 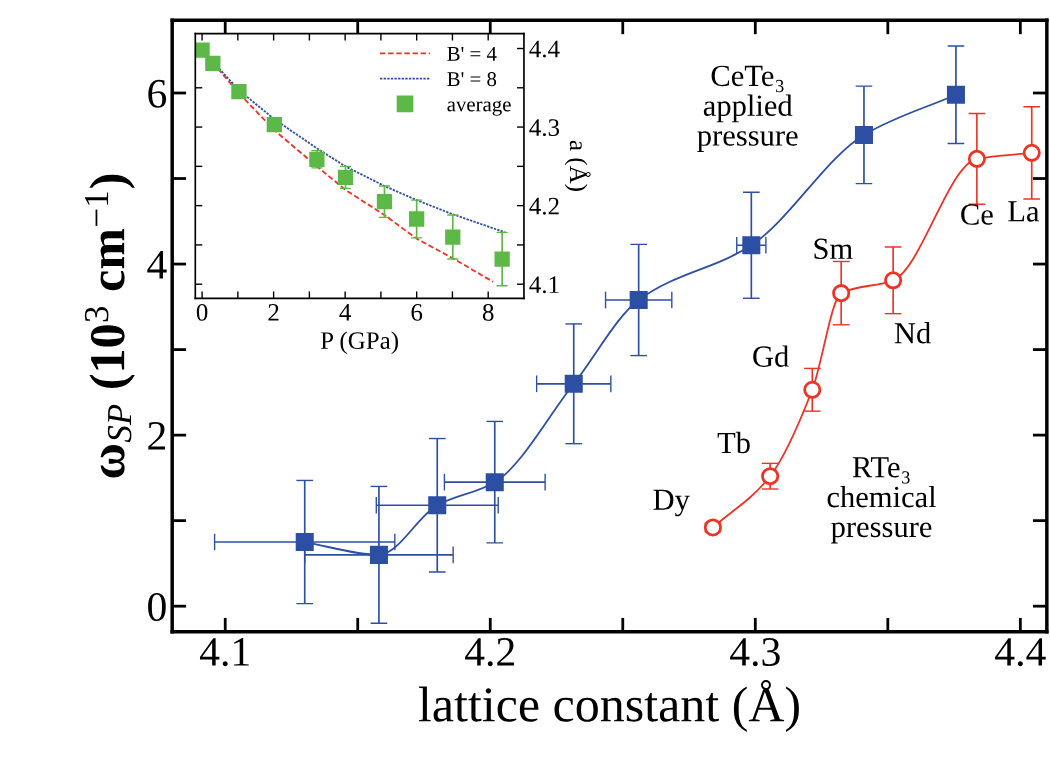 What do you see at coordinates (489, 652) in the screenshot?
I see `x-tick-label: 4.2` at bounding box center [489, 652].